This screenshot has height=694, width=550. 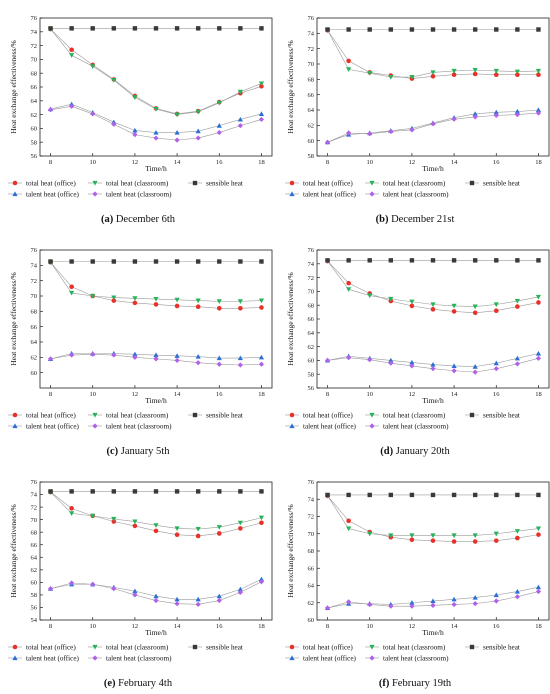 I want to click on legend-label: talent heat (office), so click(x=330, y=195).